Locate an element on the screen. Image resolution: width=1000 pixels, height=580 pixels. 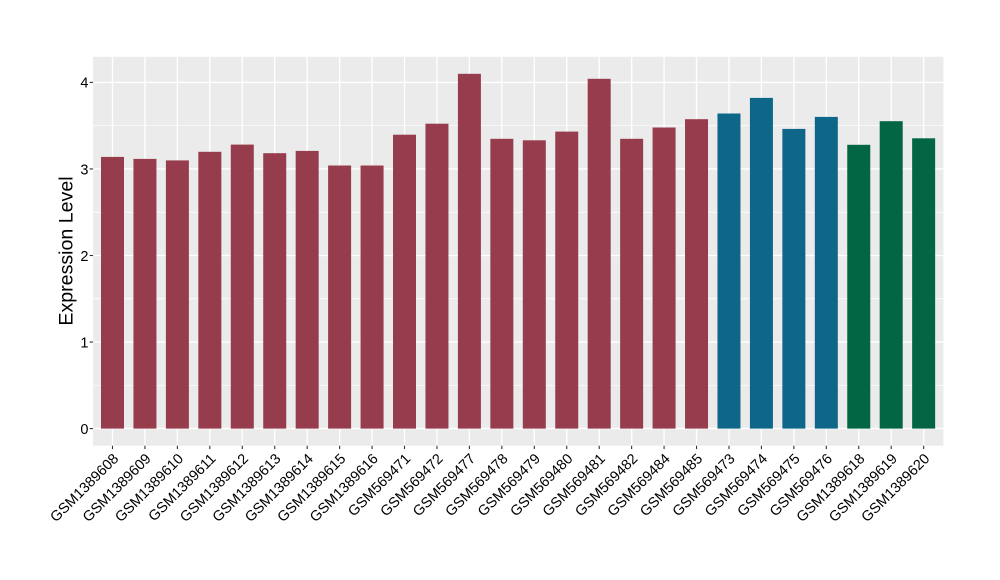
svg-text: 1 is located at coordinates (84, 343).